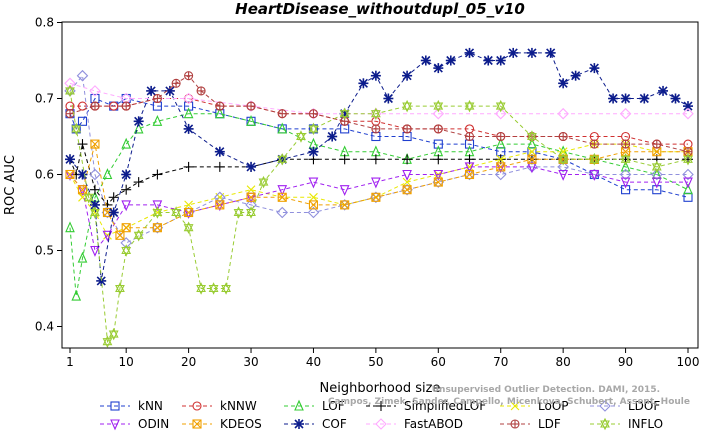 The height and width of the screenshot is (438, 702). Describe the element at coordinates (438, 362) in the screenshot. I see `x-tick-label: 60` at that location.